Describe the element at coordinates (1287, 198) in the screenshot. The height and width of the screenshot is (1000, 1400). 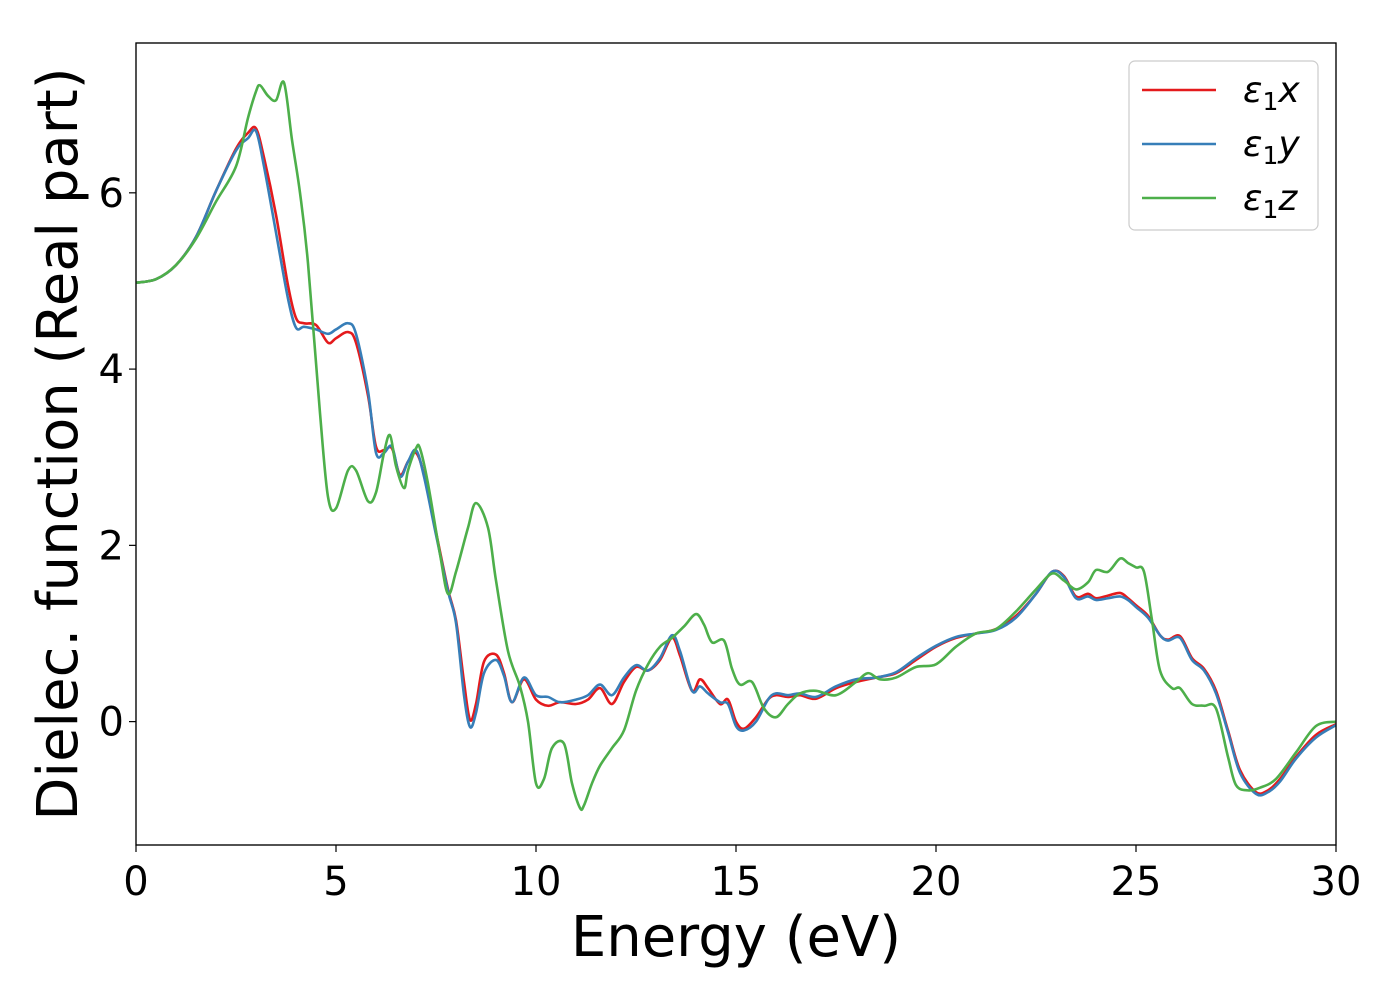
I see `legend-label-component: z` at that location.